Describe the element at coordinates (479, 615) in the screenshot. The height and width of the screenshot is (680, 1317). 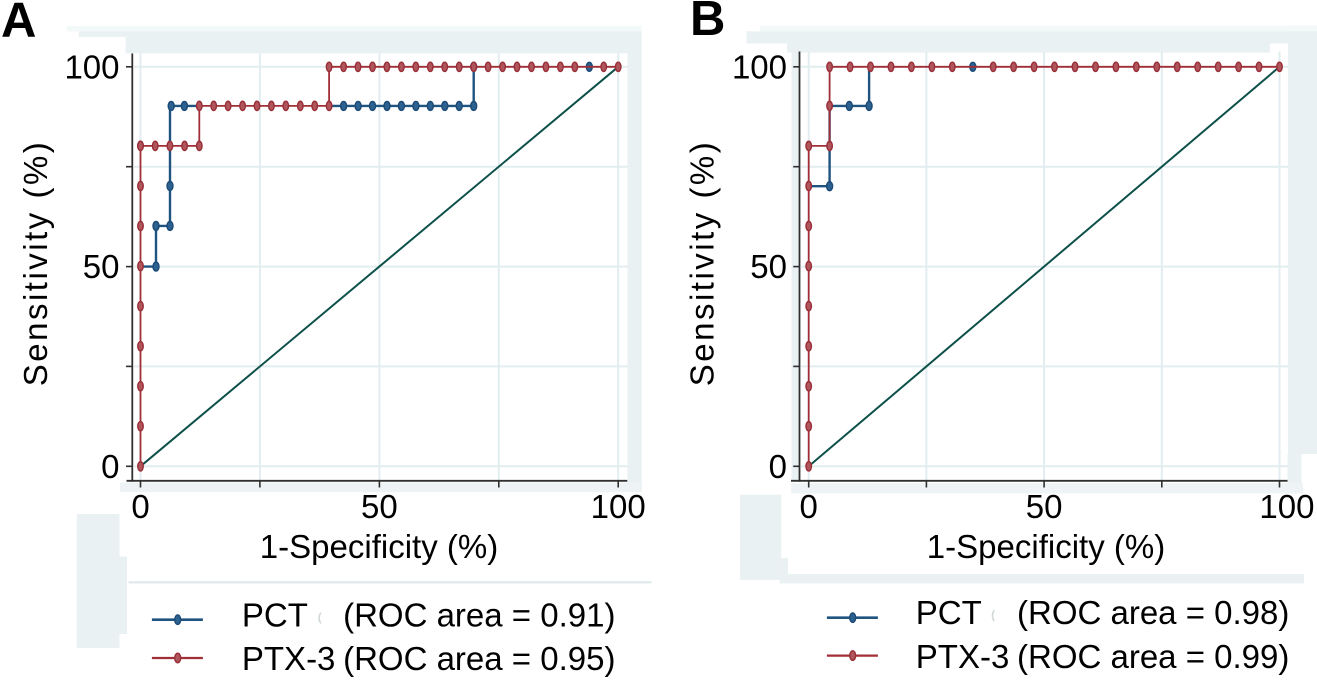
I see `svg-text: (ROC area = 0.91)` at that location.